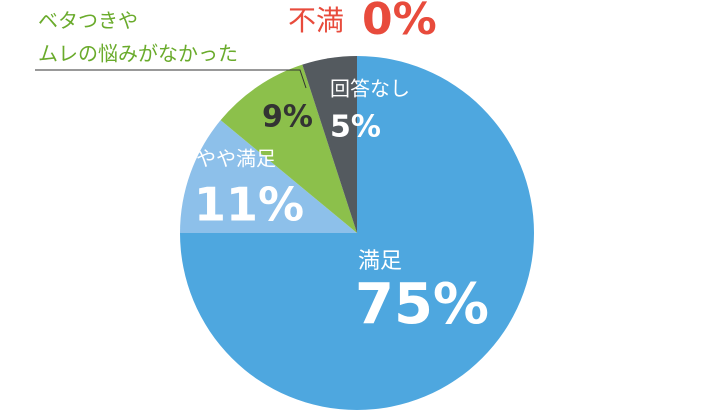  I want to click on category-label: ムレの悩みがなかった, so click(138, 54).